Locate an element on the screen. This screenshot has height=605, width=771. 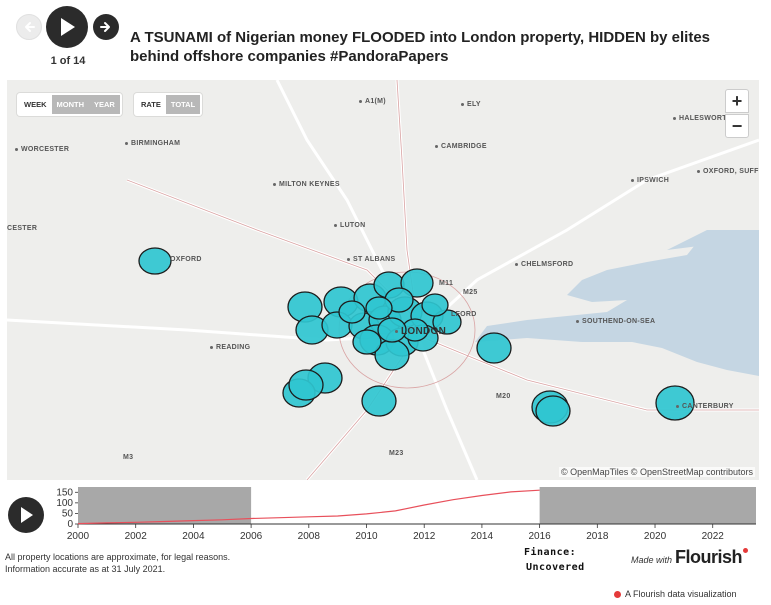
place-label: LUTON is located at coordinates (349, 225).